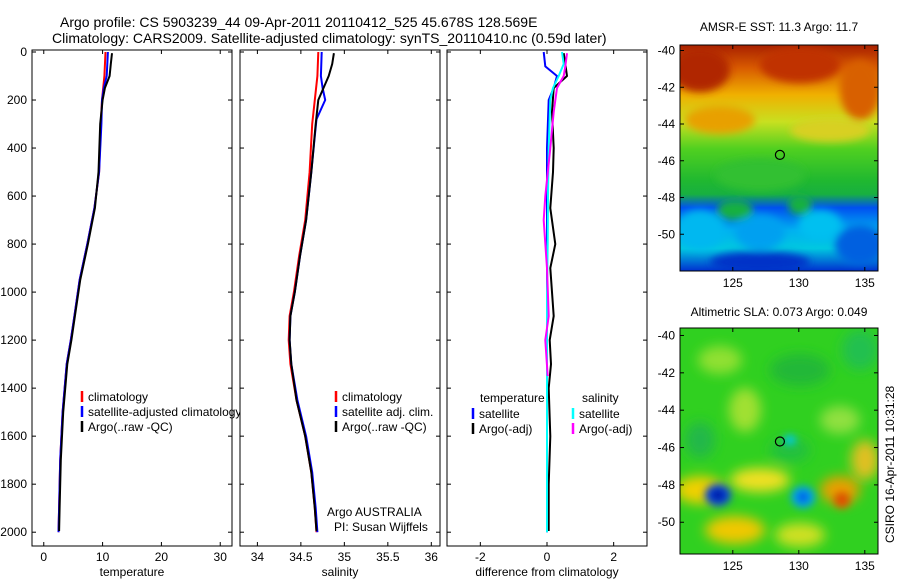 The height and width of the screenshot is (580, 900). Describe the element at coordinates (480, 557) in the screenshot. I see `x-tick-label: -2` at that location.